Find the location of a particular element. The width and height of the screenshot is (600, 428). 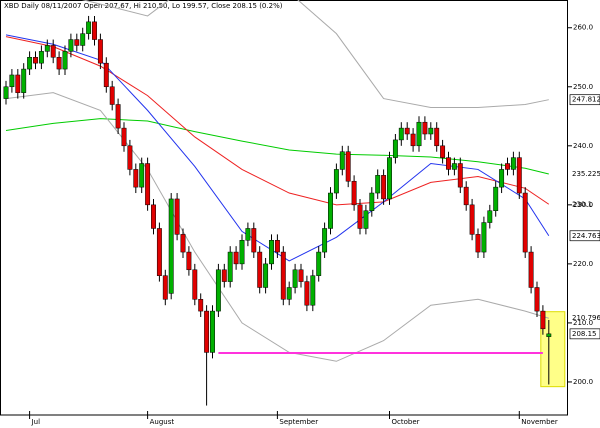

y-tick-label: 230.0 is located at coordinates (583, 205).